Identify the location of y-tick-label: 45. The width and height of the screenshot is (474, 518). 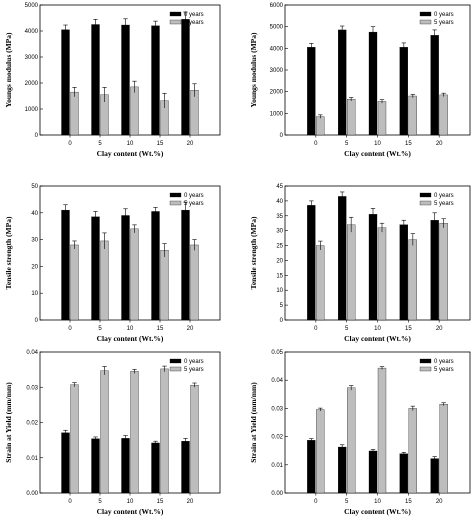
(279, 187).